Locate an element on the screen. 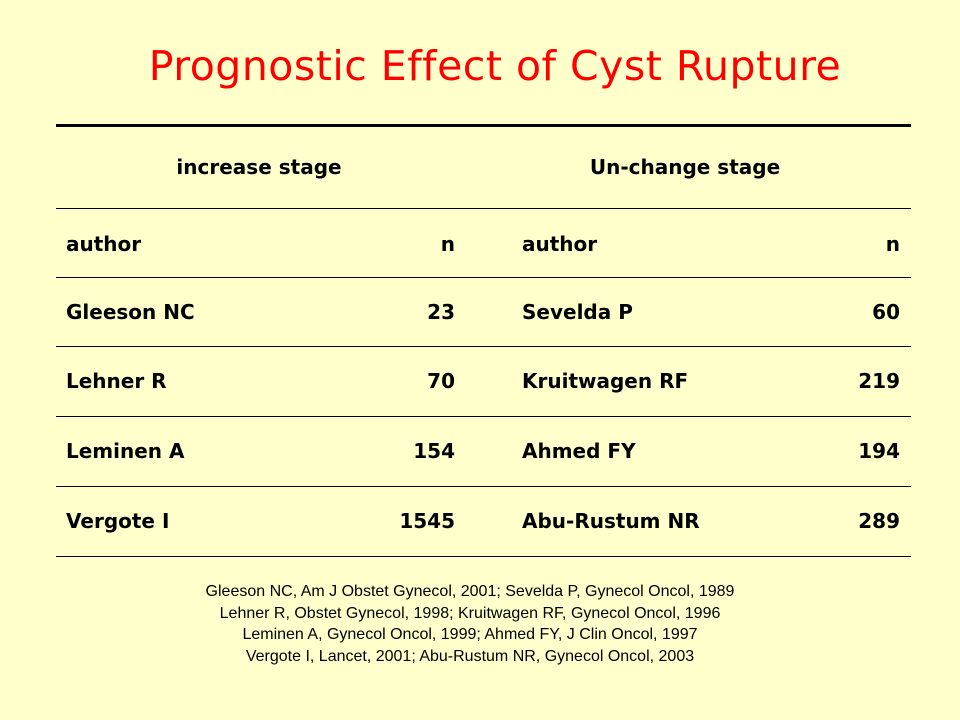 The width and height of the screenshot is (960, 720). table-cell-n: 194 is located at coordinates (879, 451).